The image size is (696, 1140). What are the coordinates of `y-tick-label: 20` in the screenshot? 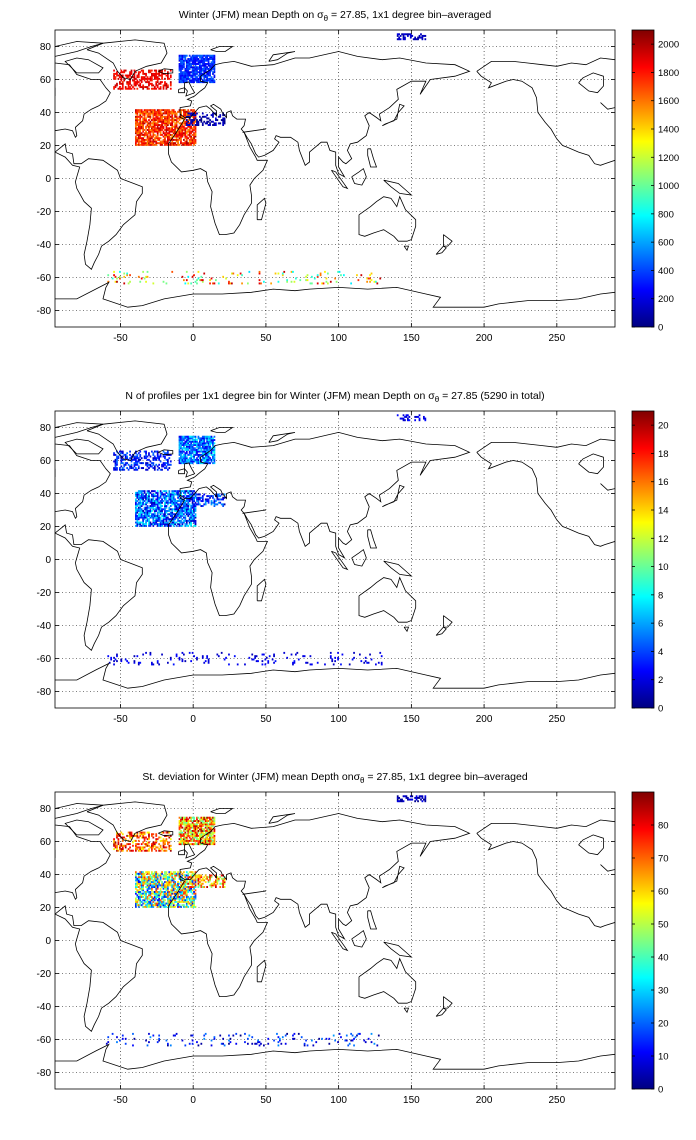 It's located at (46, 527).